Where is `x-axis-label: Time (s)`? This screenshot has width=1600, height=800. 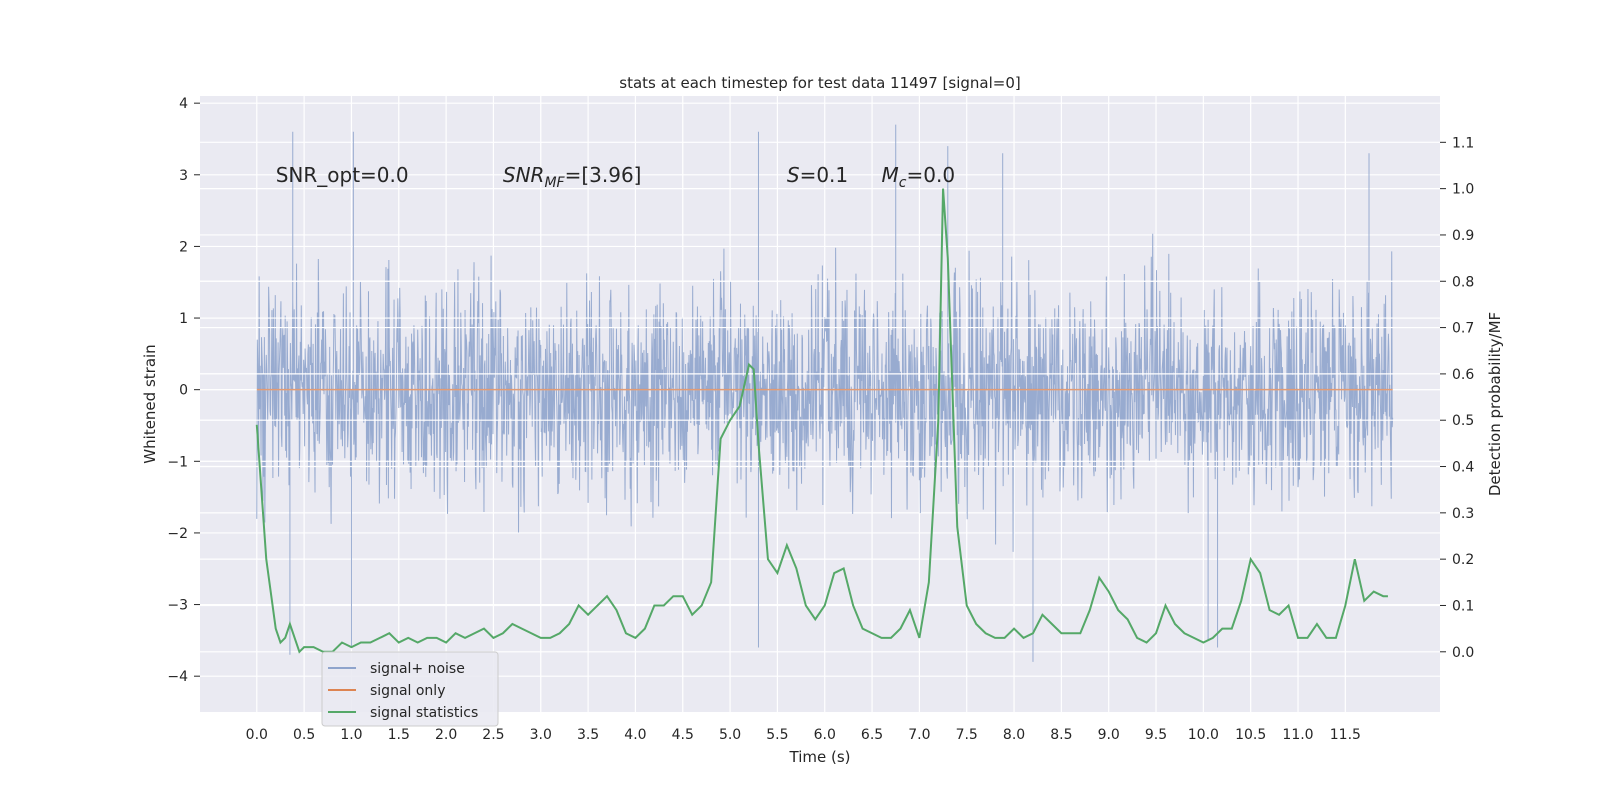 x-axis-label: Time (s) is located at coordinates (820, 757).